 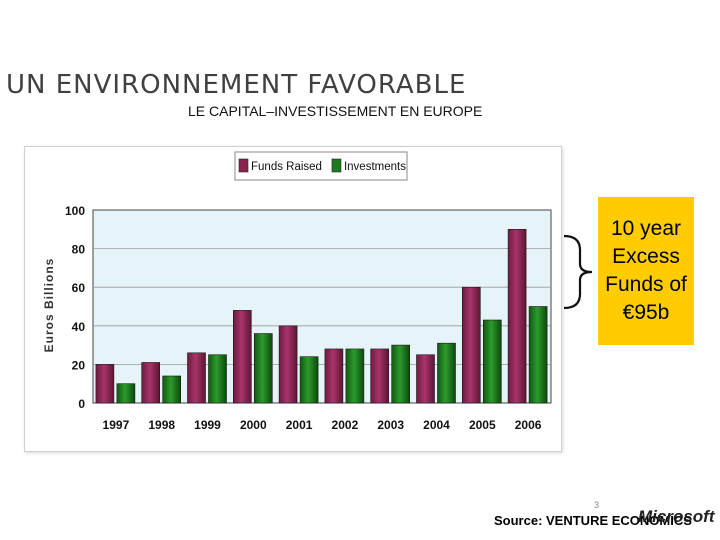 What do you see at coordinates (299, 425) in the screenshot?
I see `x-tick-label: 2001` at bounding box center [299, 425].